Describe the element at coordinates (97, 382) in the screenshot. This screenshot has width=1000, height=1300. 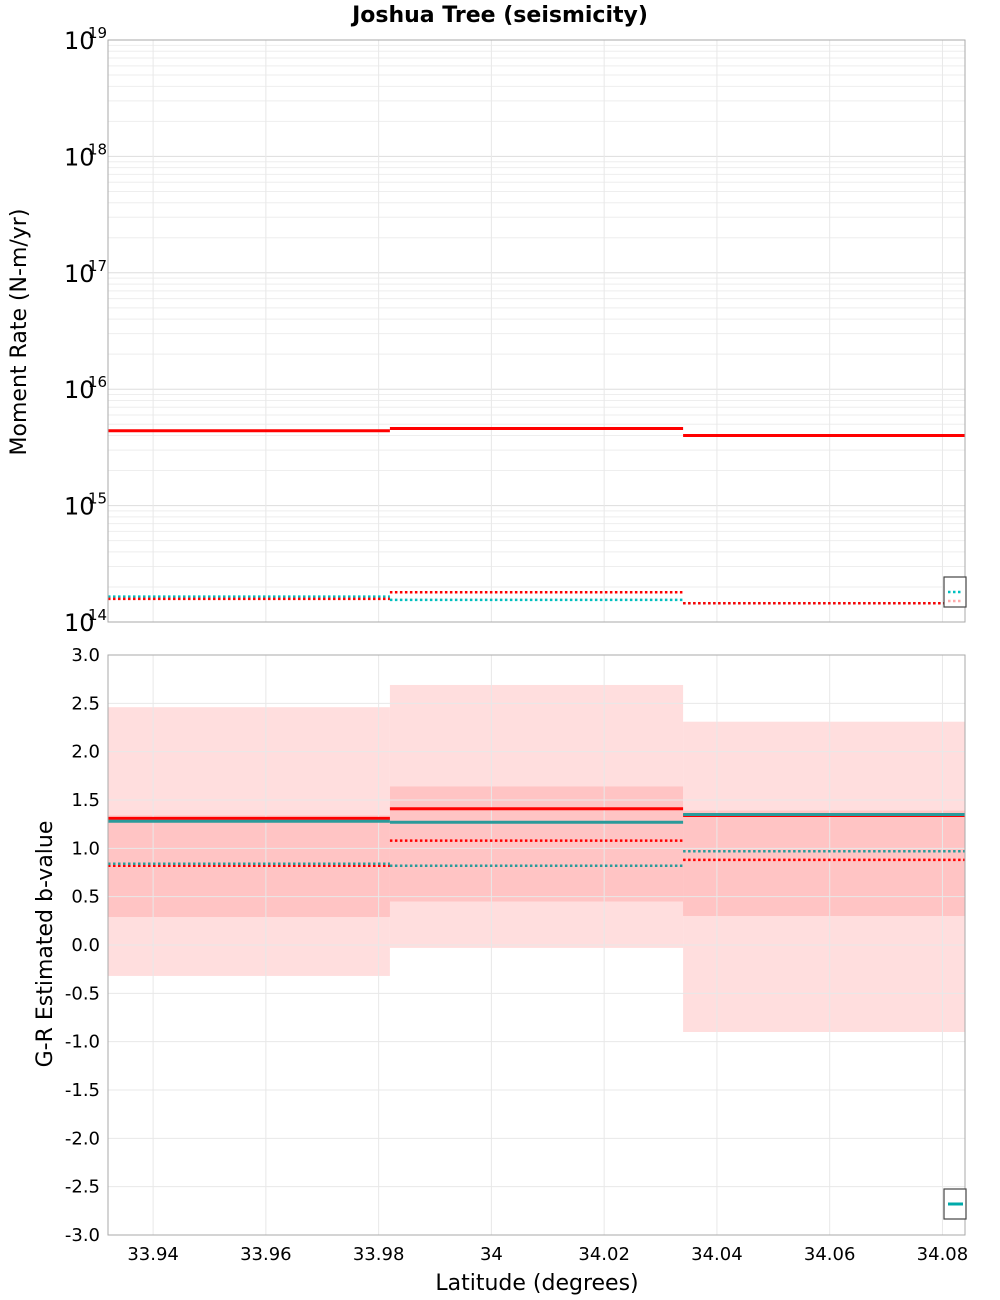
I see `y-tick-label-exponent: 16` at that location.